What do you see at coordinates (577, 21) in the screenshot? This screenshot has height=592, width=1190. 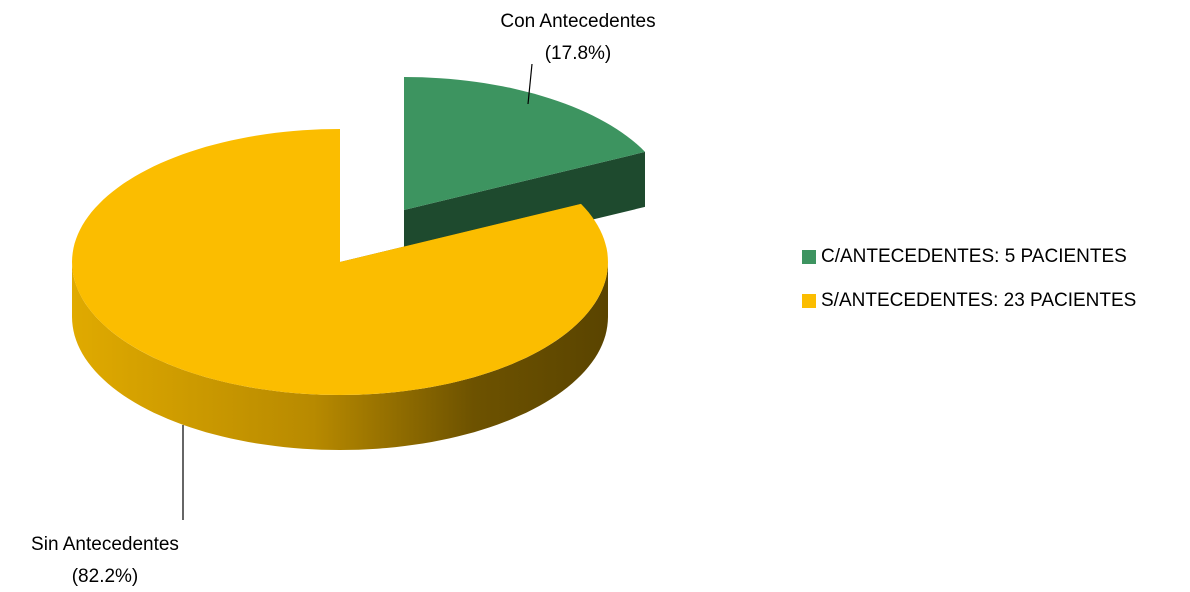 I see `slice-label: Con Antecedentes` at bounding box center [577, 21].